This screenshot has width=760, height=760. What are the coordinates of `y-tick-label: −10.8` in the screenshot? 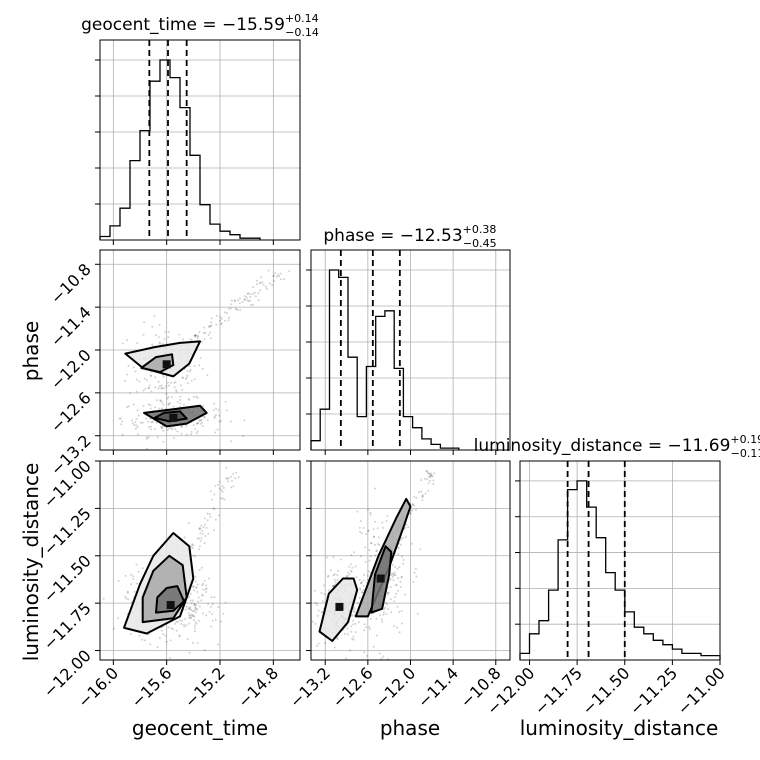 It's located at (71, 284).